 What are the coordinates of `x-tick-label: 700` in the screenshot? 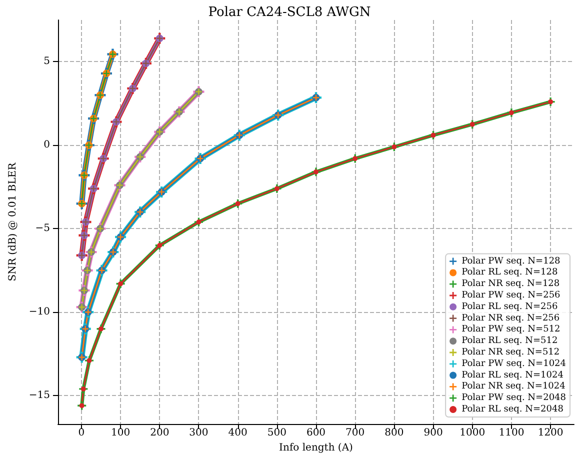 It's located at (355, 433).